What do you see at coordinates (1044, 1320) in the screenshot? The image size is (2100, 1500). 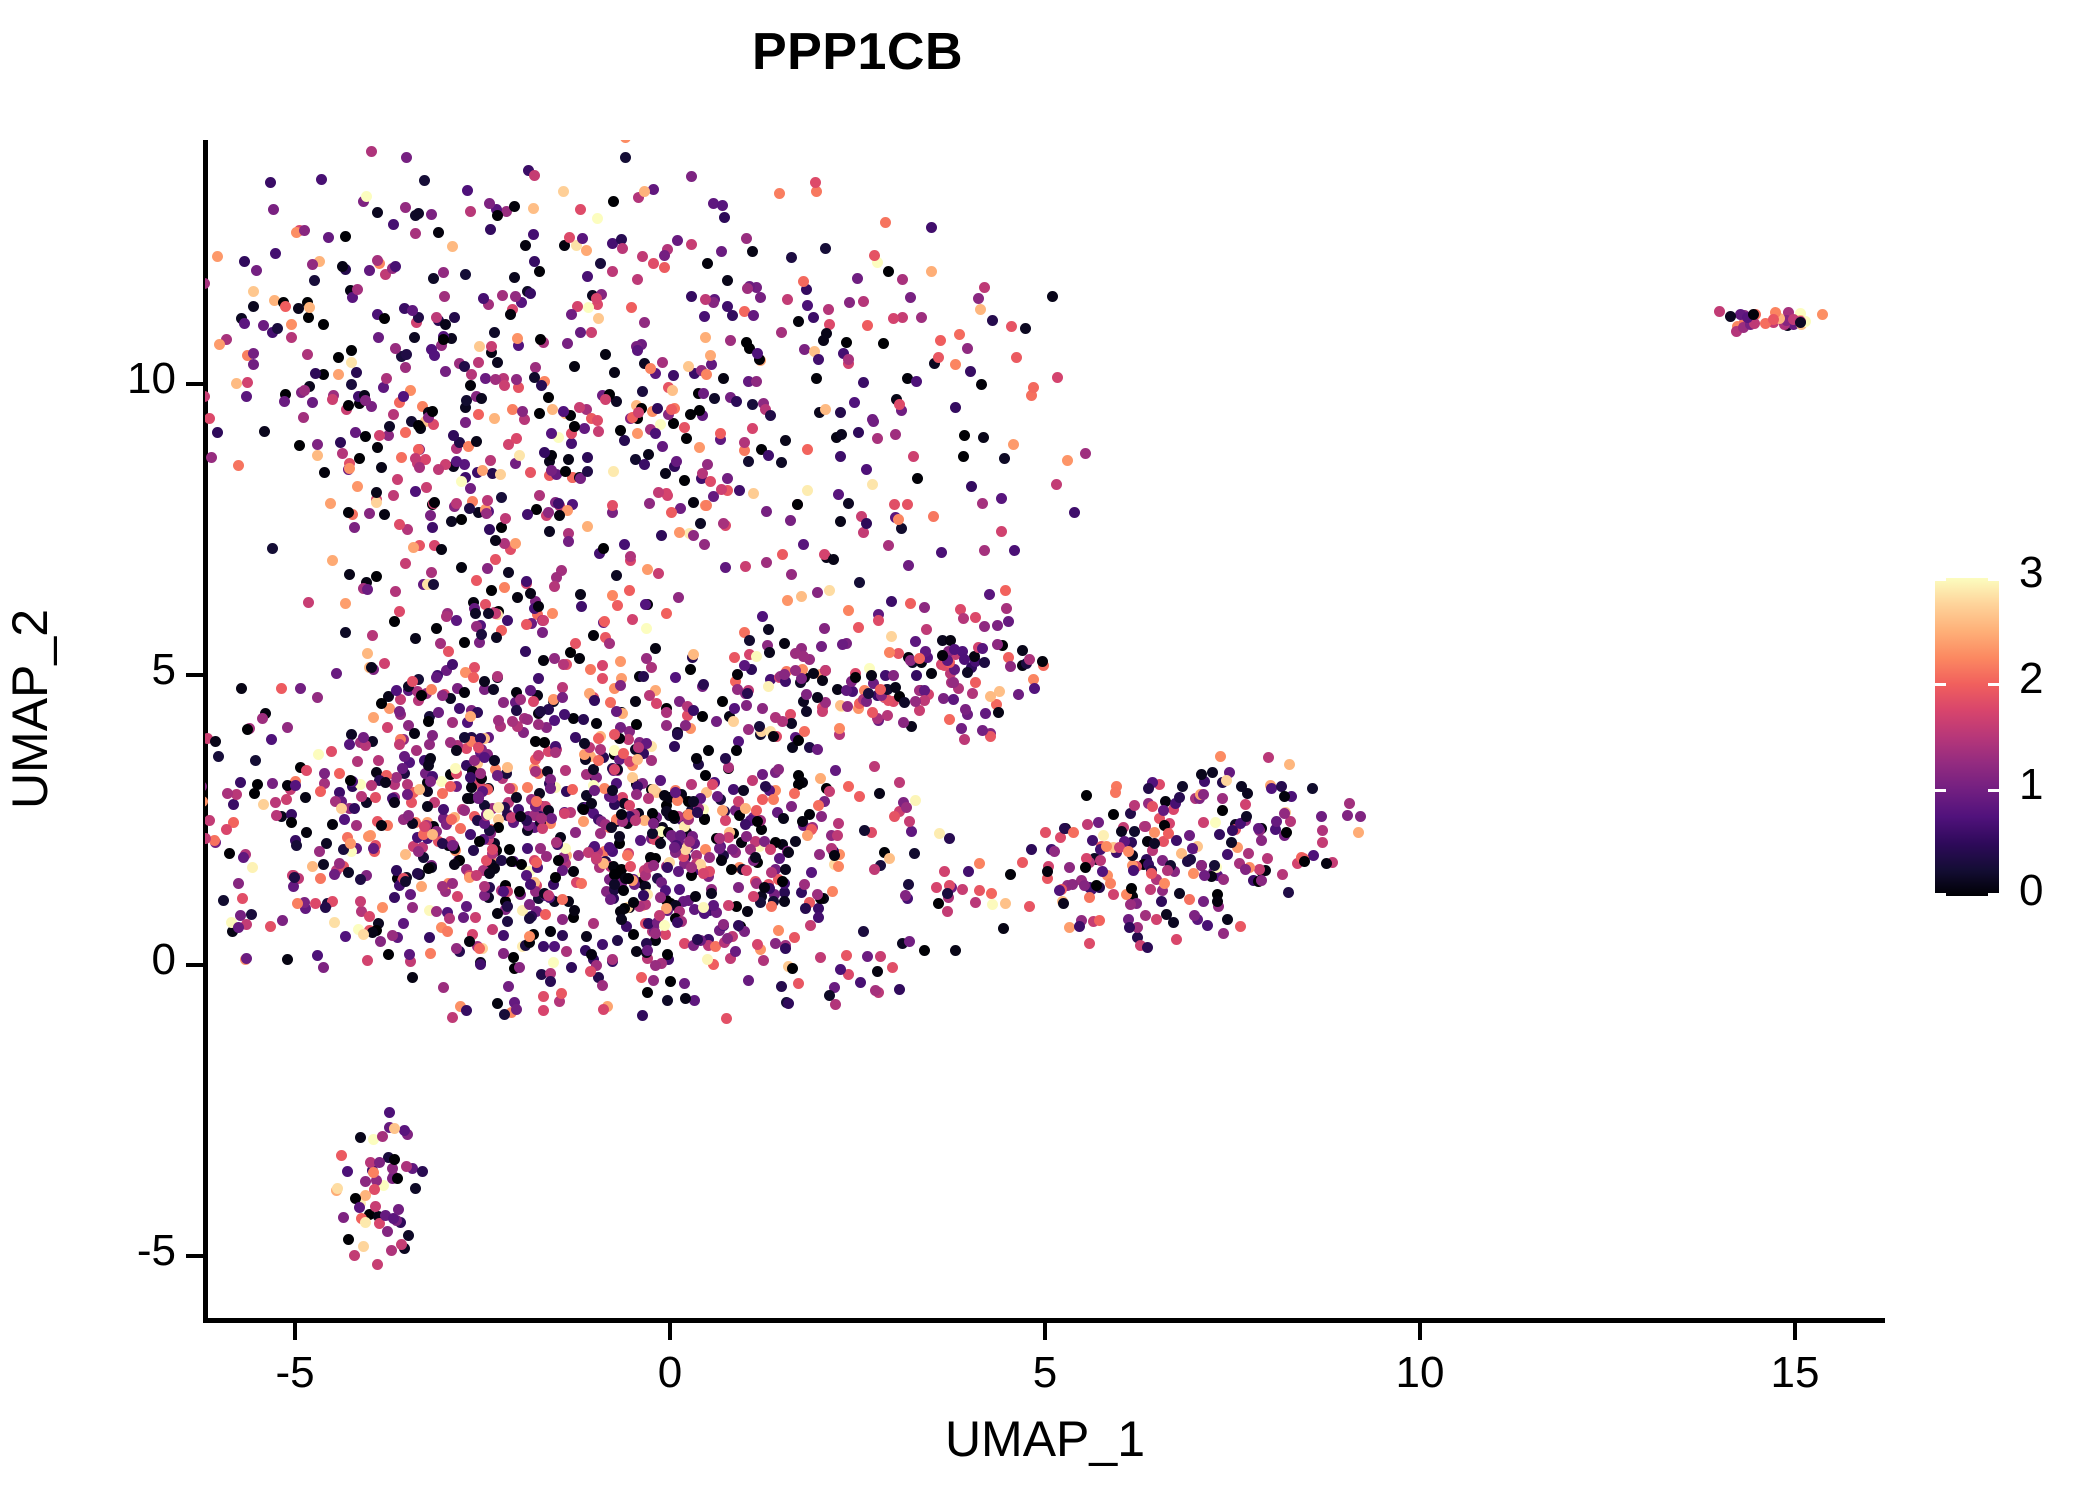 I see `x-axis-line` at bounding box center [1044, 1320].